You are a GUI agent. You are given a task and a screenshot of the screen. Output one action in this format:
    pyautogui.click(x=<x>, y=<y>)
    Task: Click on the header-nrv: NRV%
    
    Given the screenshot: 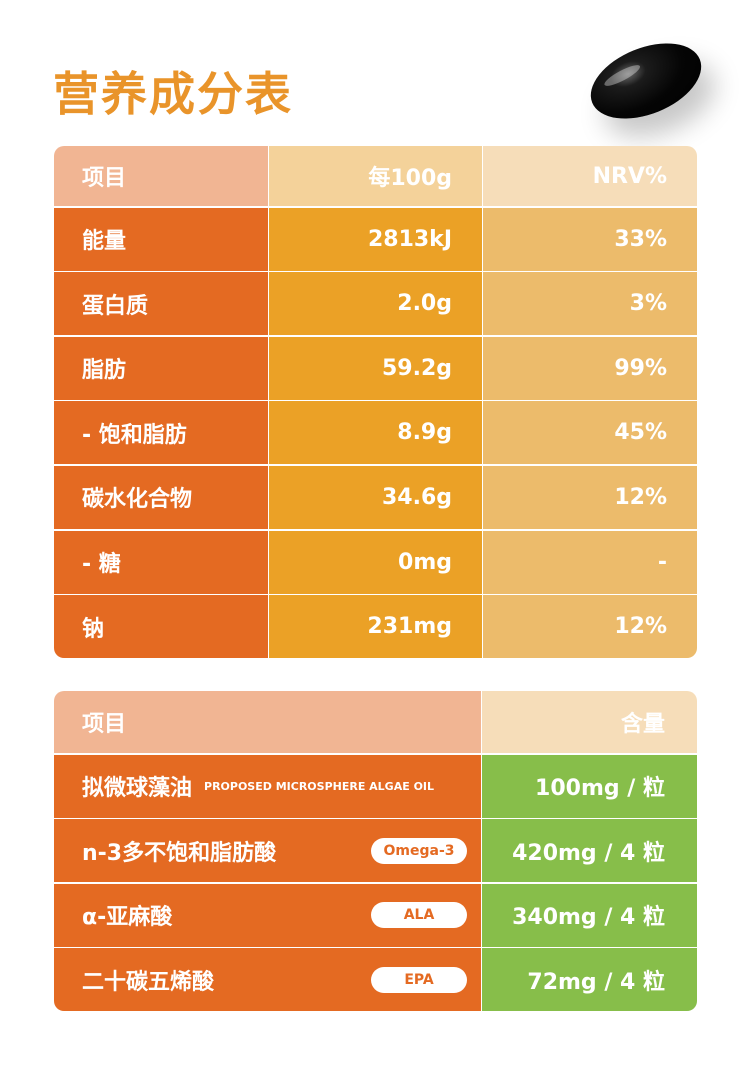 What is the action you would take?
    pyautogui.click(x=590, y=176)
    